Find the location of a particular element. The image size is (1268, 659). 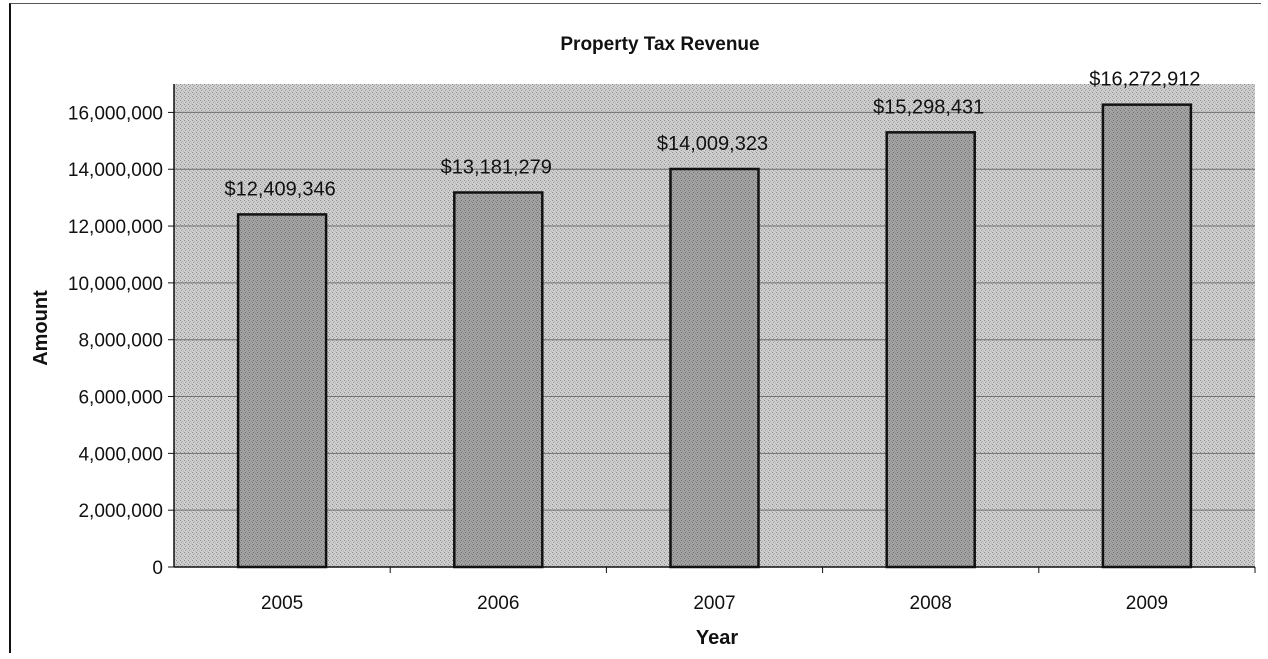

y-tick-label: 16,000,000 is located at coordinates (115, 113).